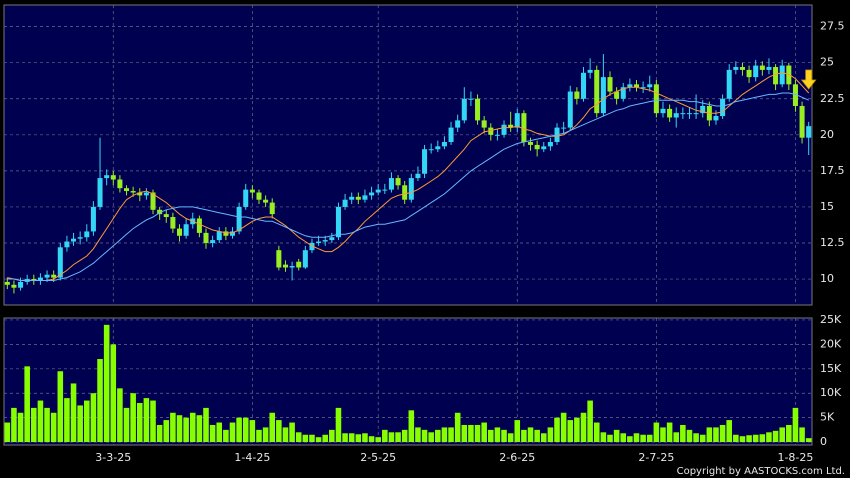 The image size is (850, 478). I want to click on y-tick-label: 10K, so click(831, 392).